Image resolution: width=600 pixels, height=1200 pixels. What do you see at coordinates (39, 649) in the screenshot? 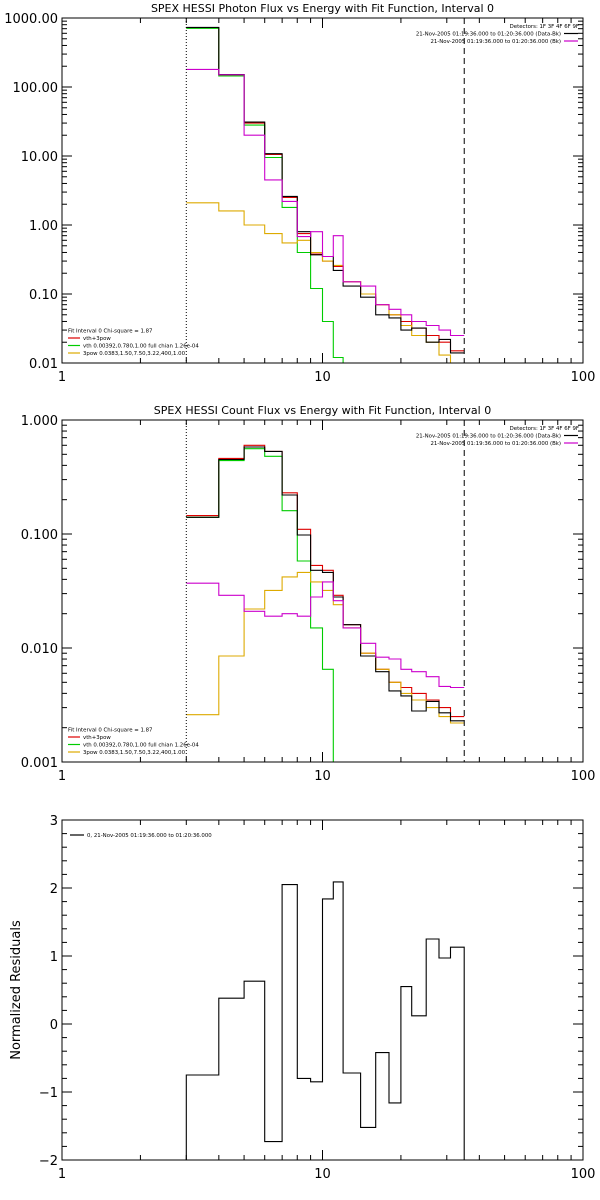
I see `y-tick-label: 0.010` at bounding box center [39, 649].